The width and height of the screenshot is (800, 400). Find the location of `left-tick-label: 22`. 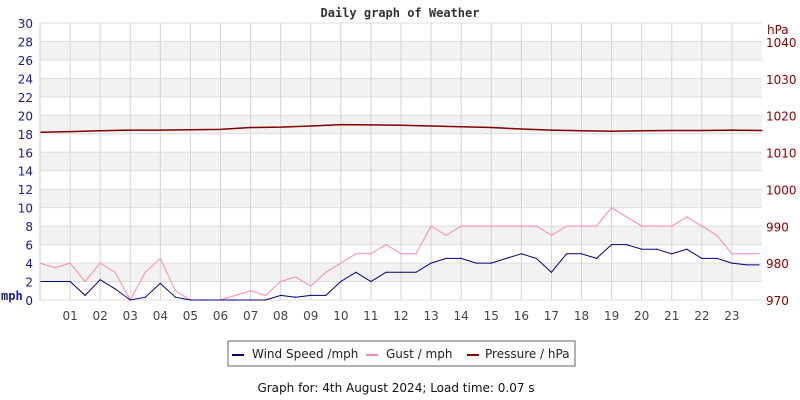

left-tick-label: 22 is located at coordinates (25, 98).